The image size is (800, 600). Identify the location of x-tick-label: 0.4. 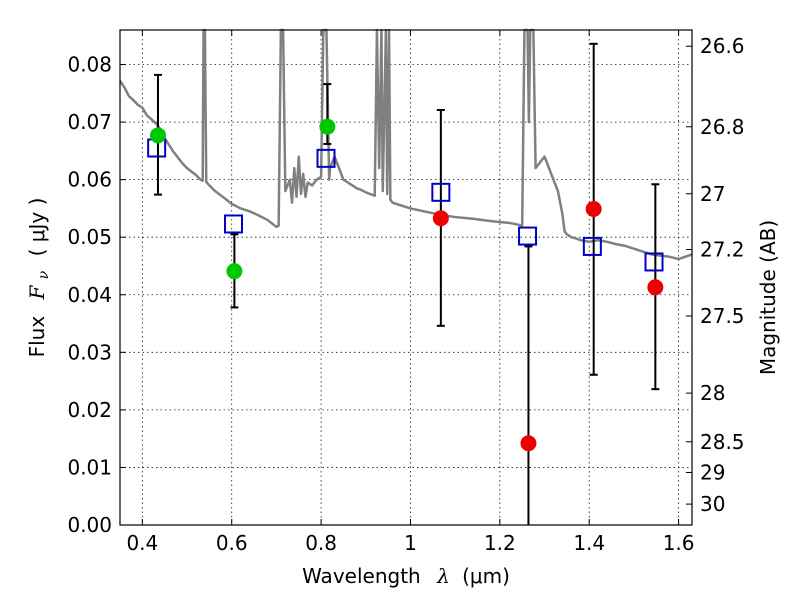
(142, 543).